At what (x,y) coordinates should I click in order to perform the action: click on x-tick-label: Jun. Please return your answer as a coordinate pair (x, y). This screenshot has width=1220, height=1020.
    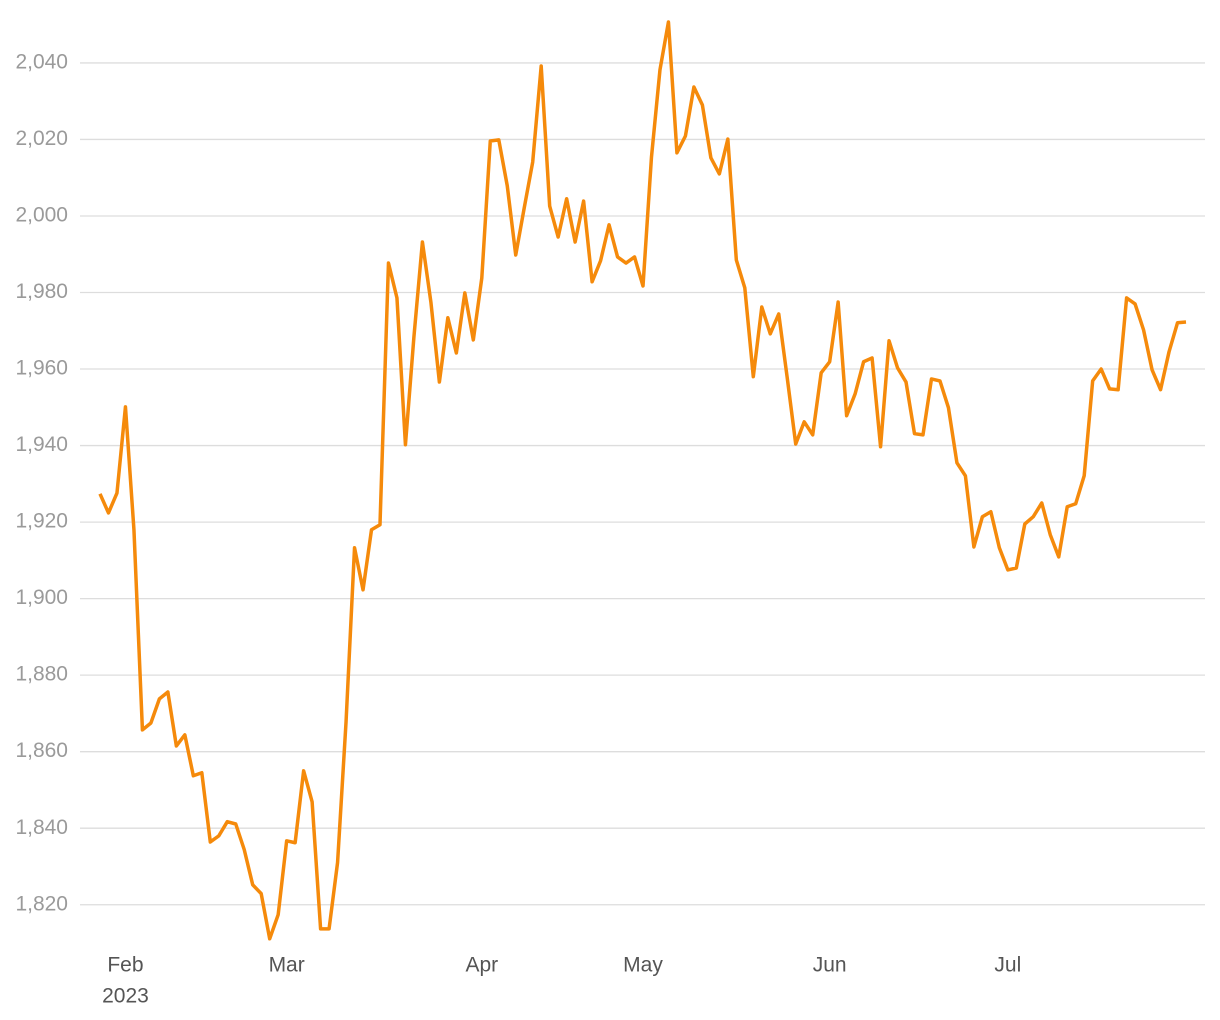
    Looking at the image, I should click on (830, 965).